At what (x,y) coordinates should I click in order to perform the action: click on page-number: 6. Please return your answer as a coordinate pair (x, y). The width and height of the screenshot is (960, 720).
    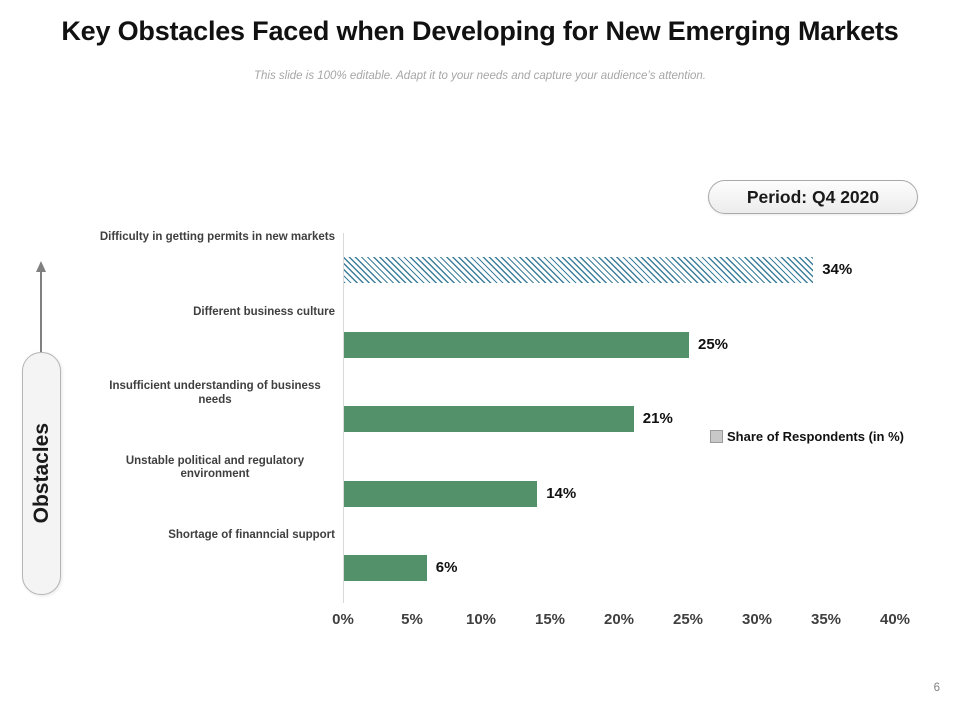
    Looking at the image, I should click on (936, 688).